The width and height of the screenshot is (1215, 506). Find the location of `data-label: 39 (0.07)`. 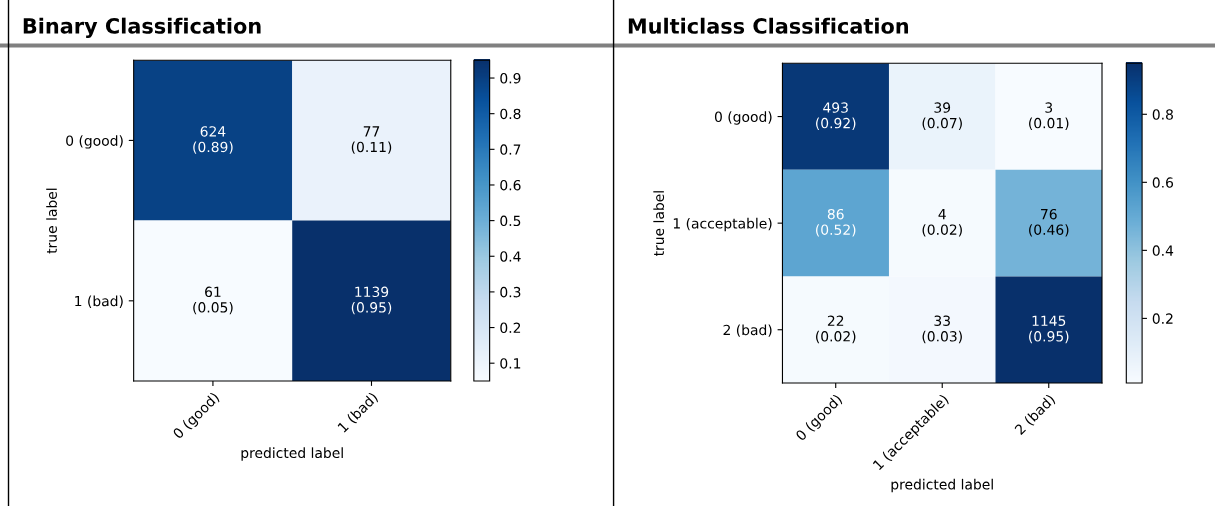

data-label: 39 (0.07) is located at coordinates (942, 116).